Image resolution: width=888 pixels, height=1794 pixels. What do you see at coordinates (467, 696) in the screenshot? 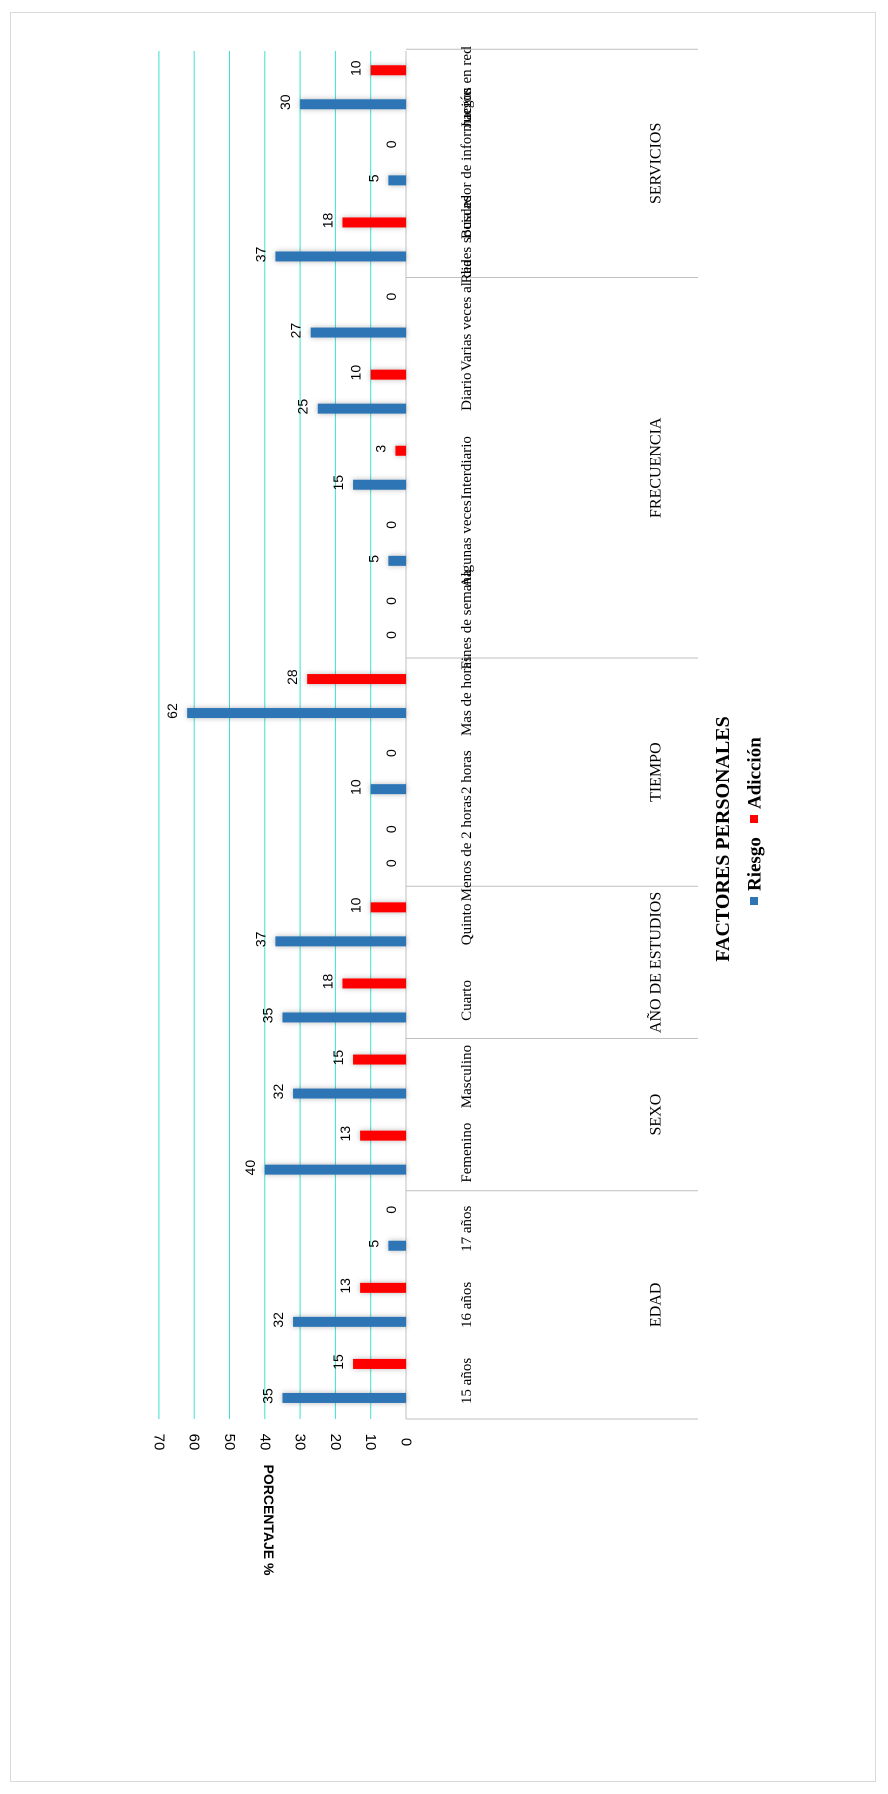
I see `category-label: Mas de horas` at bounding box center [467, 696].